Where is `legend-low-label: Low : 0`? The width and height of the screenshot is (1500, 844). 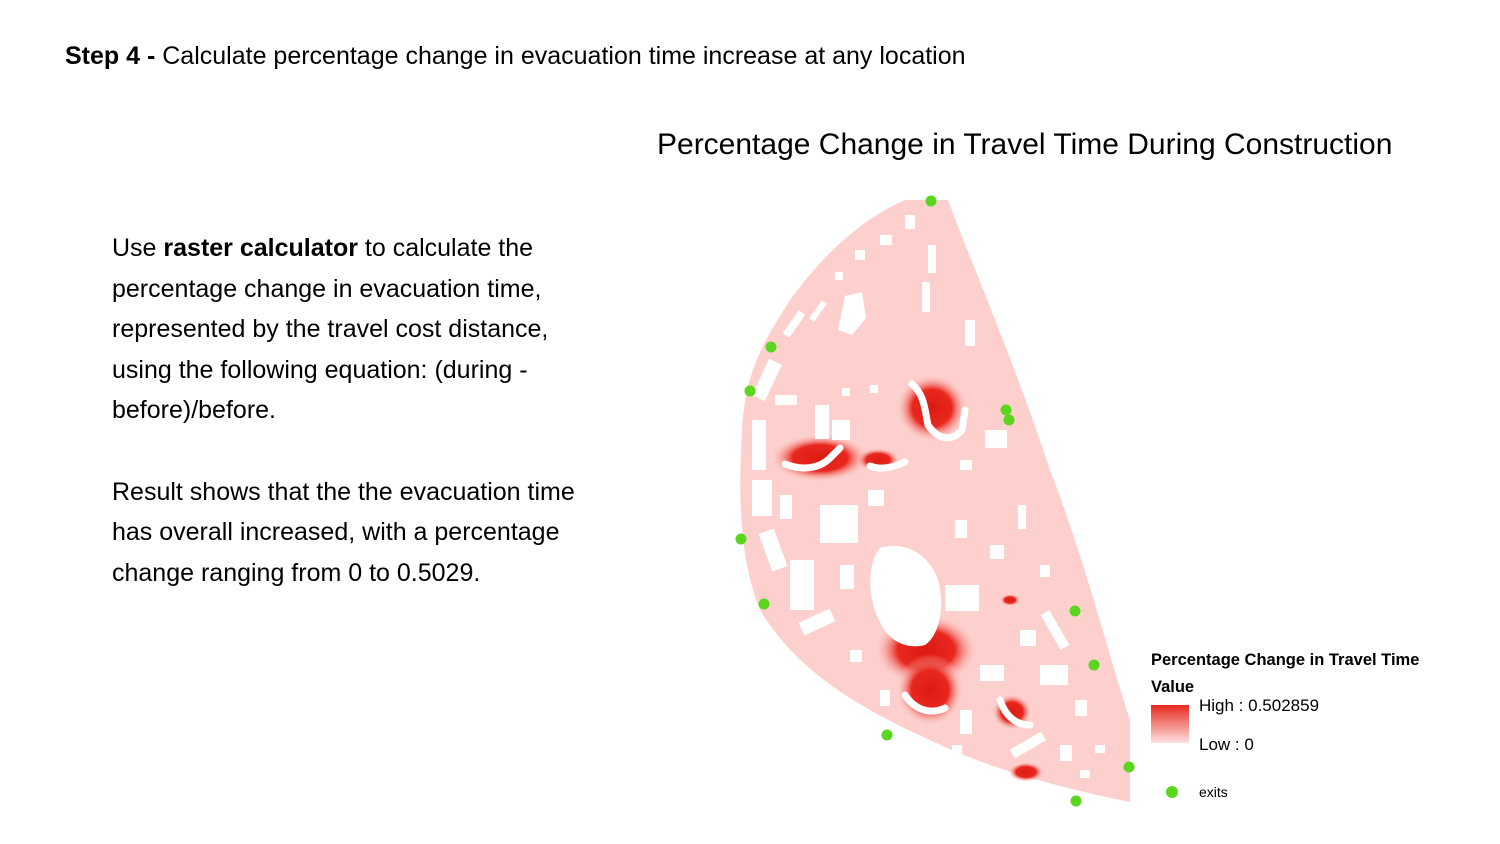
legend-low-label: Low : 0 is located at coordinates (1226, 744).